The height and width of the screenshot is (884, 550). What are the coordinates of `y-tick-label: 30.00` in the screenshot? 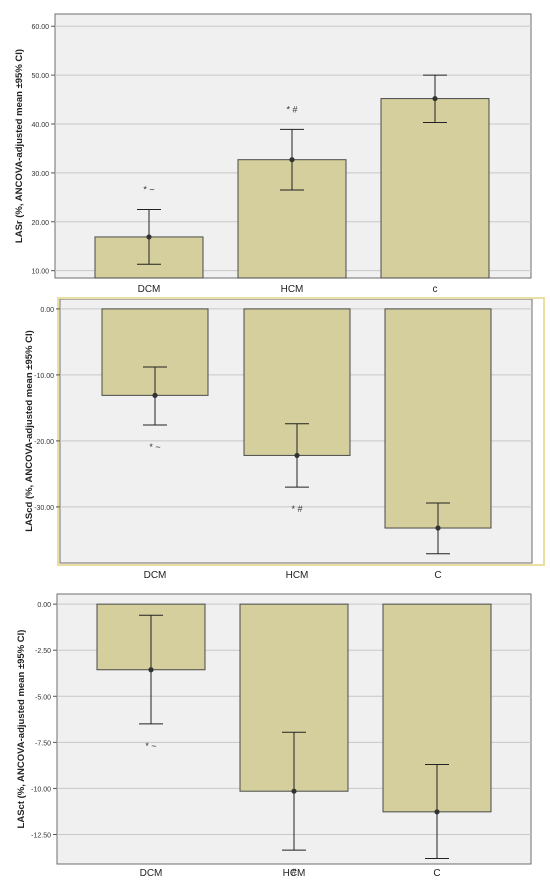 It's located at (40, 174).